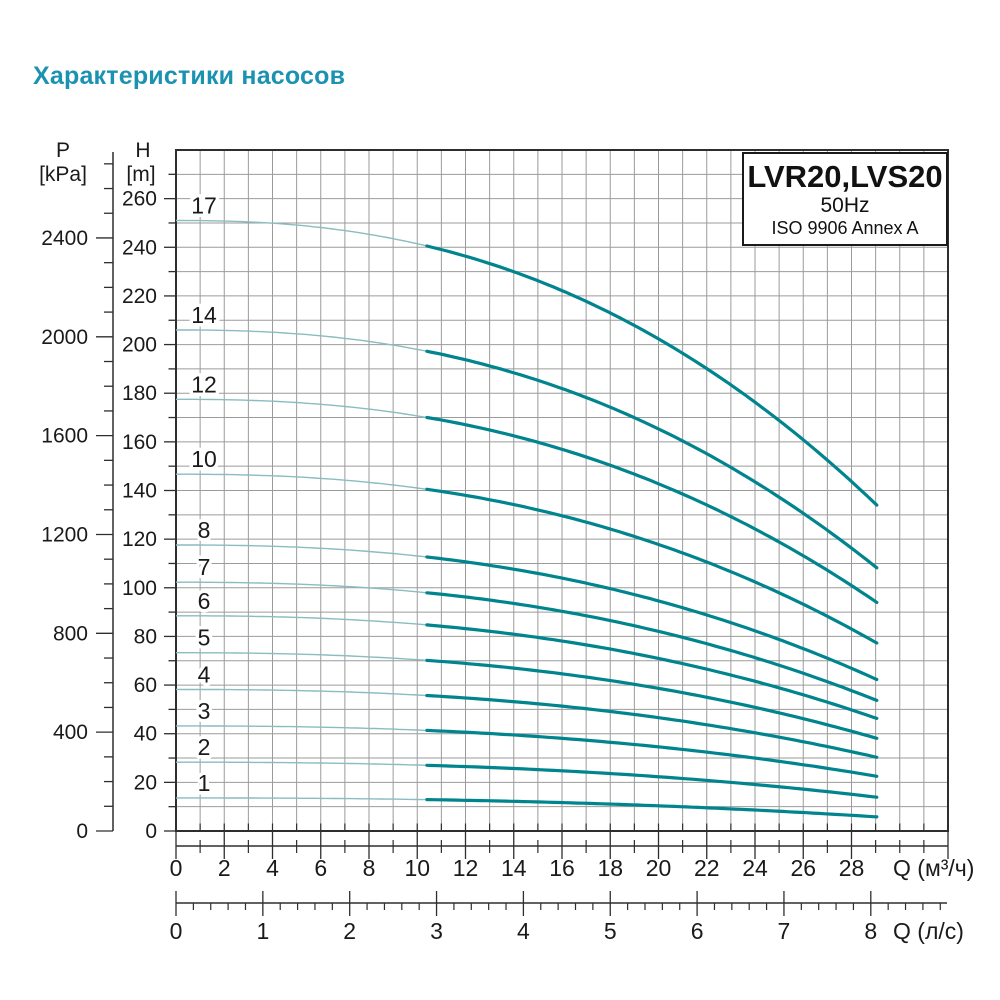 The height and width of the screenshot is (1000, 1000). Describe the element at coordinates (301, 692) in the screenshot. I see `pump-curve-4-low-flow` at that location.